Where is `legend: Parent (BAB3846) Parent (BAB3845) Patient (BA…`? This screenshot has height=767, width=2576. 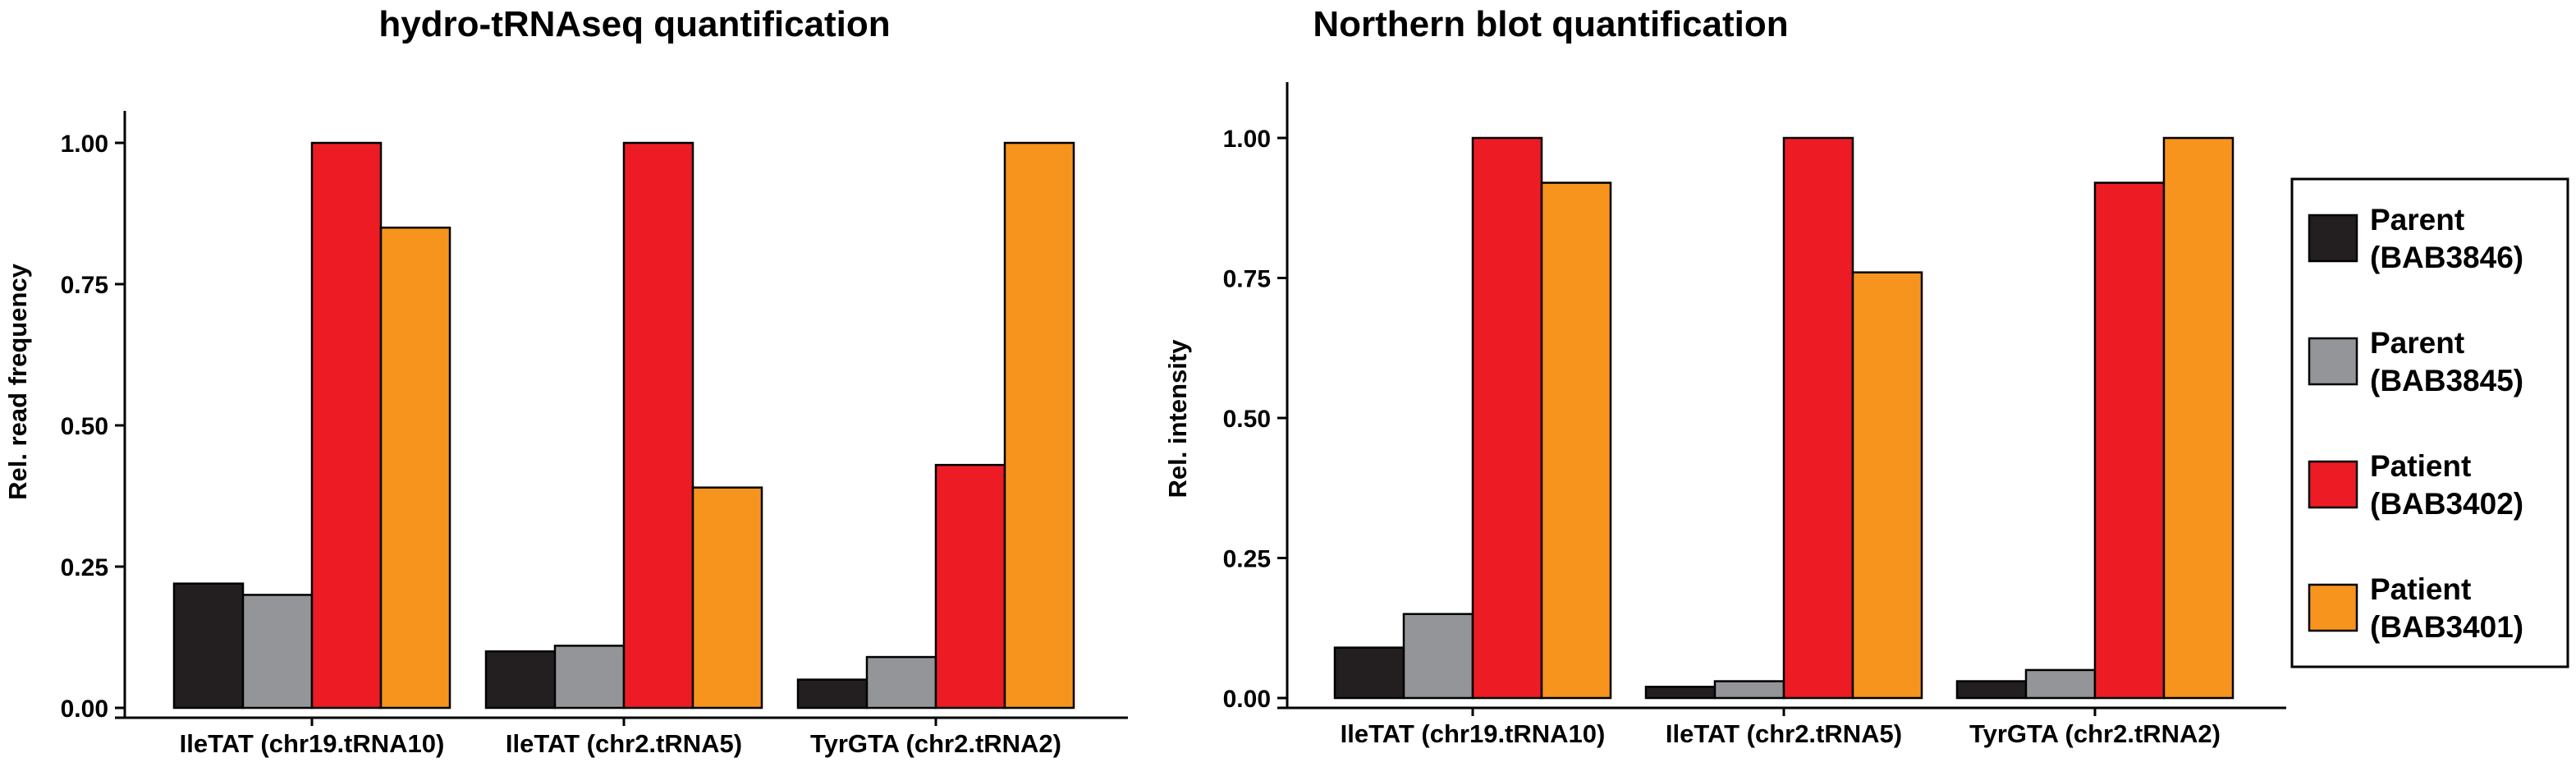 legend: Parent (BAB3846) Parent (BAB3845) Patient (BA… is located at coordinates (2429, 422).